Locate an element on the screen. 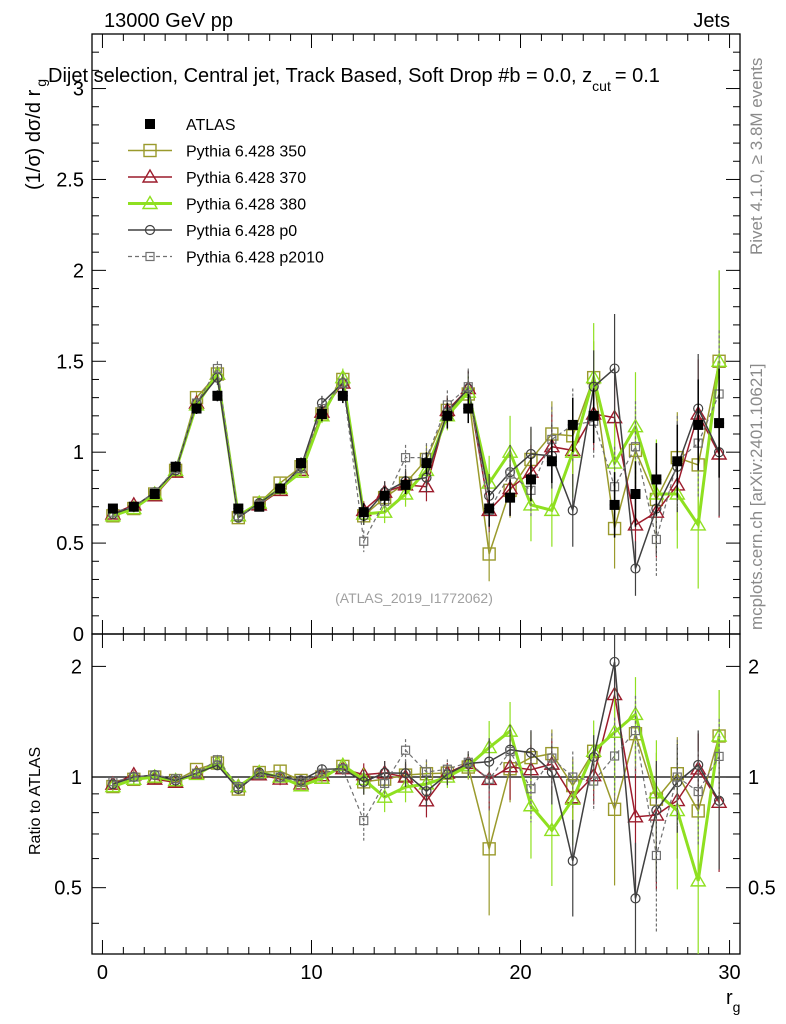 The width and height of the screenshot is (786, 1024). main-ylabel: (1/σ) dσ/d r g is located at coordinates (36, 134).